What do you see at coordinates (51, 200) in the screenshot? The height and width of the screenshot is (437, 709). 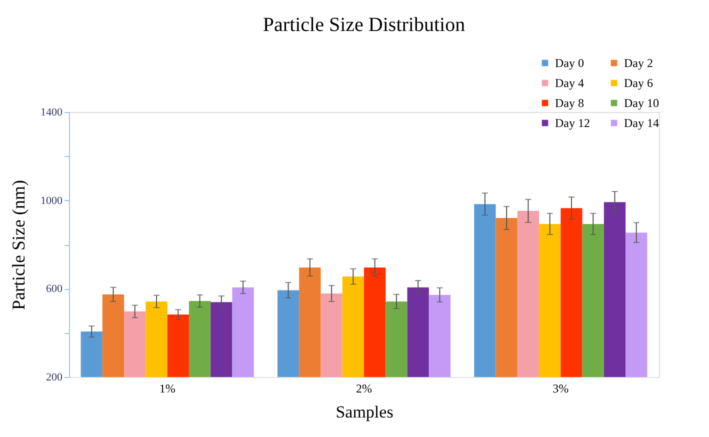 I see `y-tick-label: 1000` at bounding box center [51, 200].